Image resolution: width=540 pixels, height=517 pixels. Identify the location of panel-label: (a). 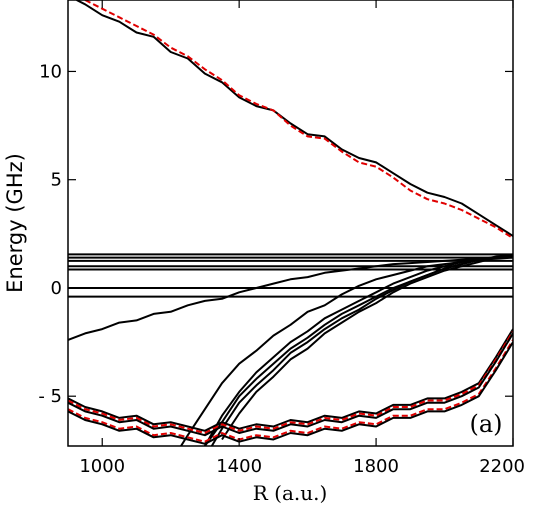
(485, 424).